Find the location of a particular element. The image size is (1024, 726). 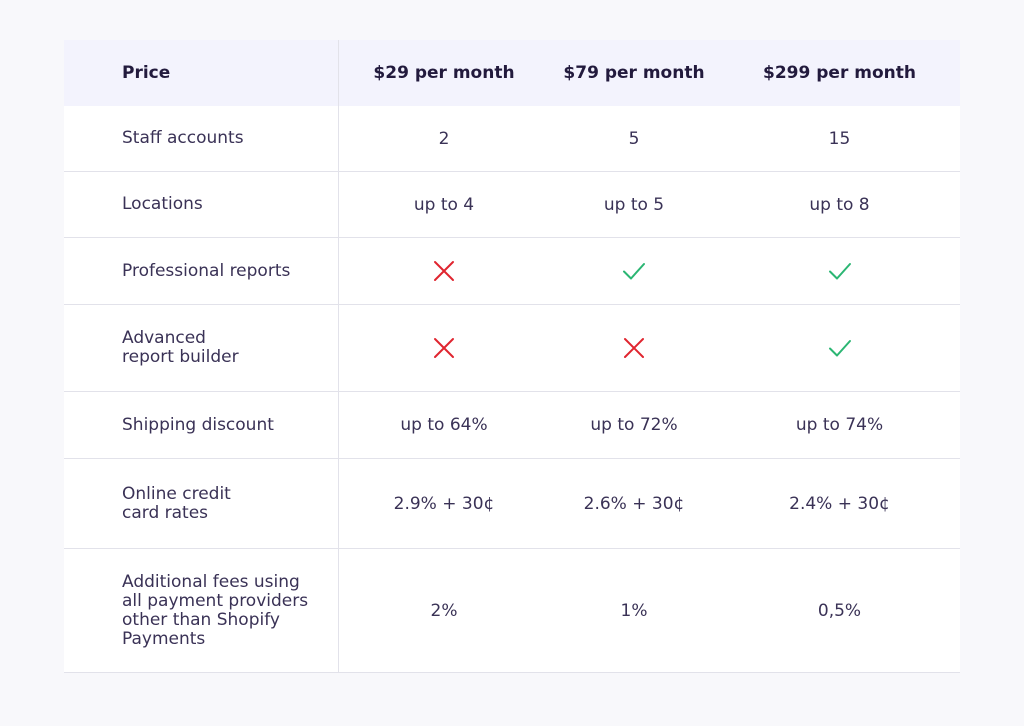

table-row: Staff accounts 2 5 15 is located at coordinates (512, 139).